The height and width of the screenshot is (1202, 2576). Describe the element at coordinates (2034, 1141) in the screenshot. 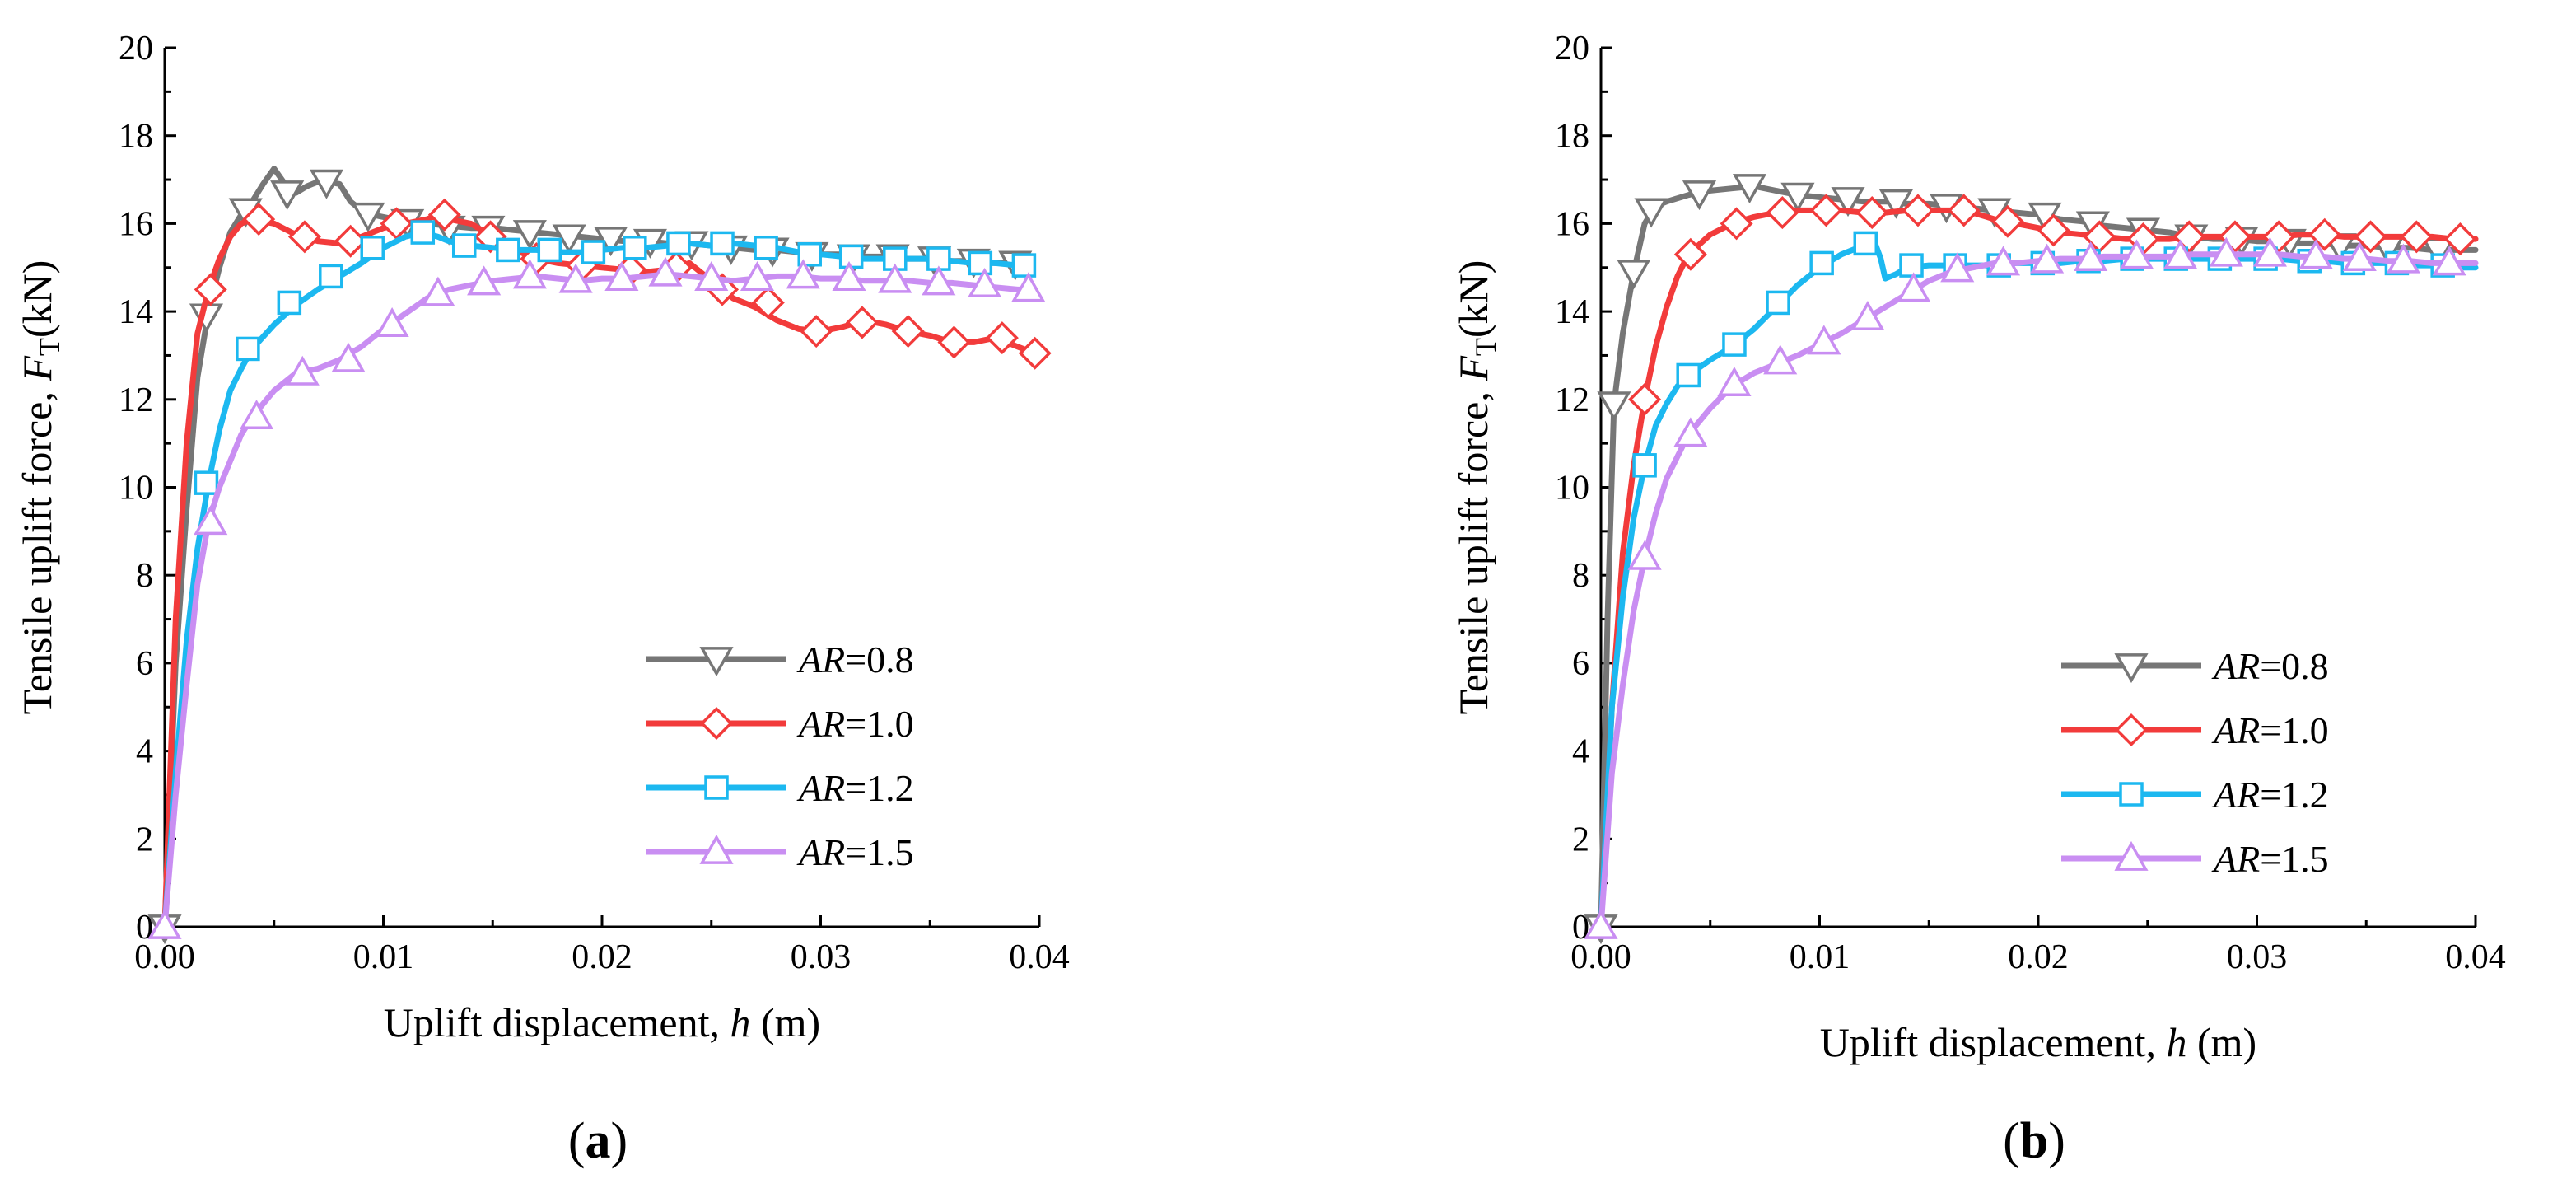

I see `panel-label: (b)` at that location.